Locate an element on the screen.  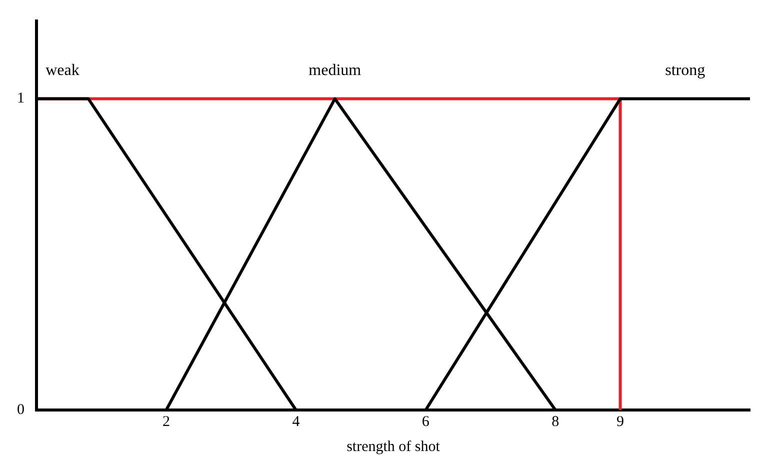
x-tick-label: 6 is located at coordinates (426, 422).